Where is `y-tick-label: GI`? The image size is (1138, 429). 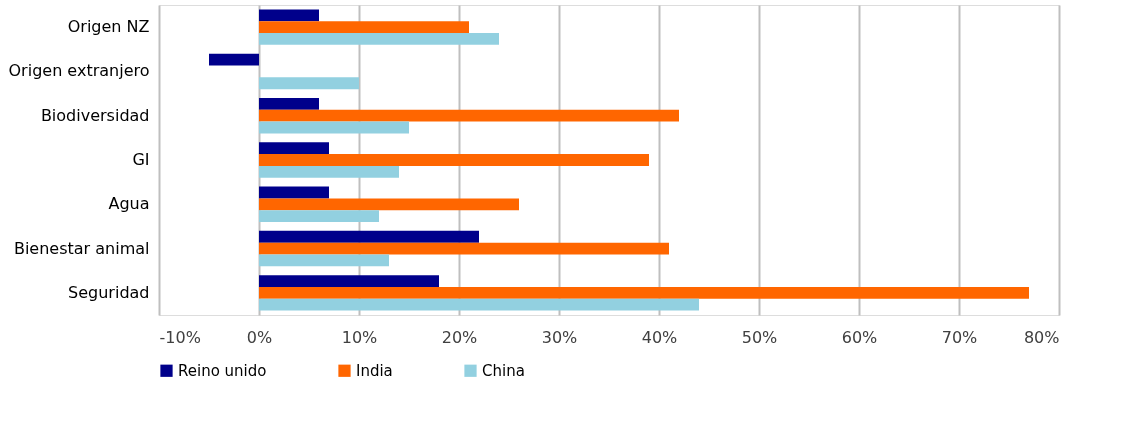 y-tick-label: GI is located at coordinates (141, 159).